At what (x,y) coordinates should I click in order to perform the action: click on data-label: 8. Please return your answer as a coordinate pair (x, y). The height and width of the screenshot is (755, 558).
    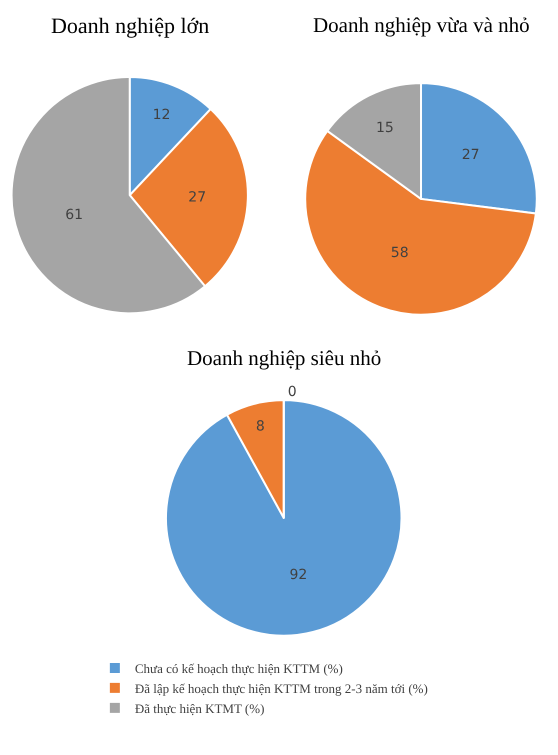
    Looking at the image, I should click on (260, 426).